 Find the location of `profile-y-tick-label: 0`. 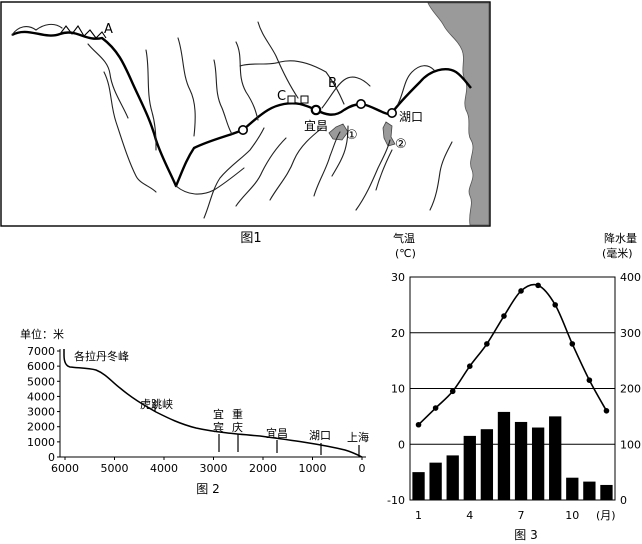

profile-y-tick-label: 0 is located at coordinates (51, 457).